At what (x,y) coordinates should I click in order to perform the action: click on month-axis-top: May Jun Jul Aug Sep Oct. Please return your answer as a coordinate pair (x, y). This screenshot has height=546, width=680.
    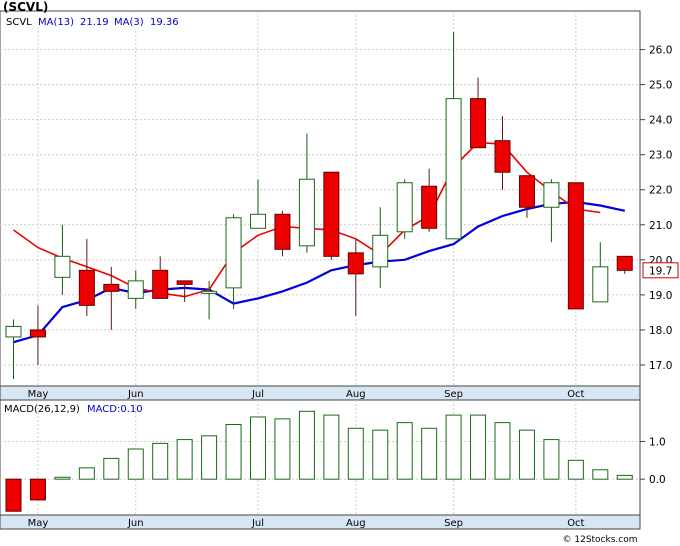
    Looking at the image, I should click on (320, 393).